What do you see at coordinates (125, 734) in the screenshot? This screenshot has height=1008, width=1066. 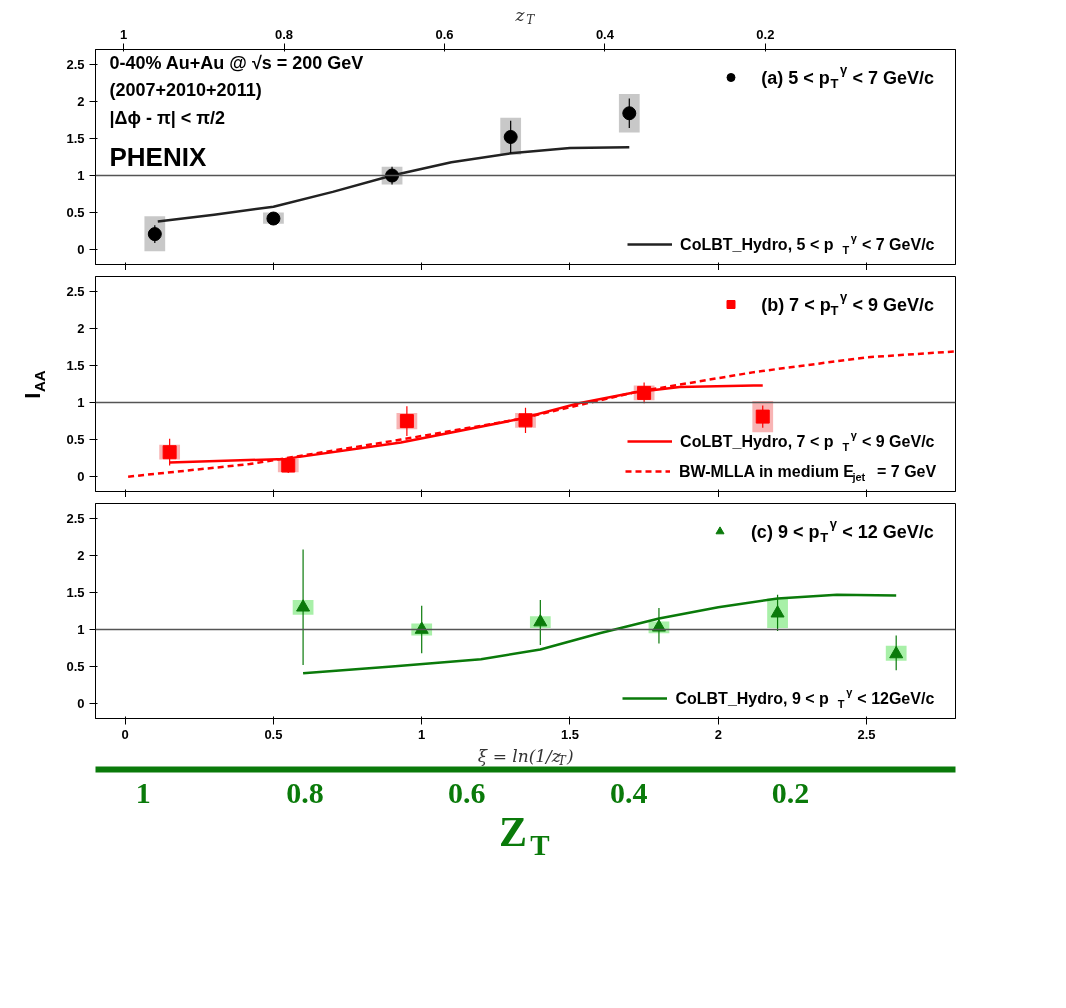 I see `x-tick-label: 0` at bounding box center [125, 734].